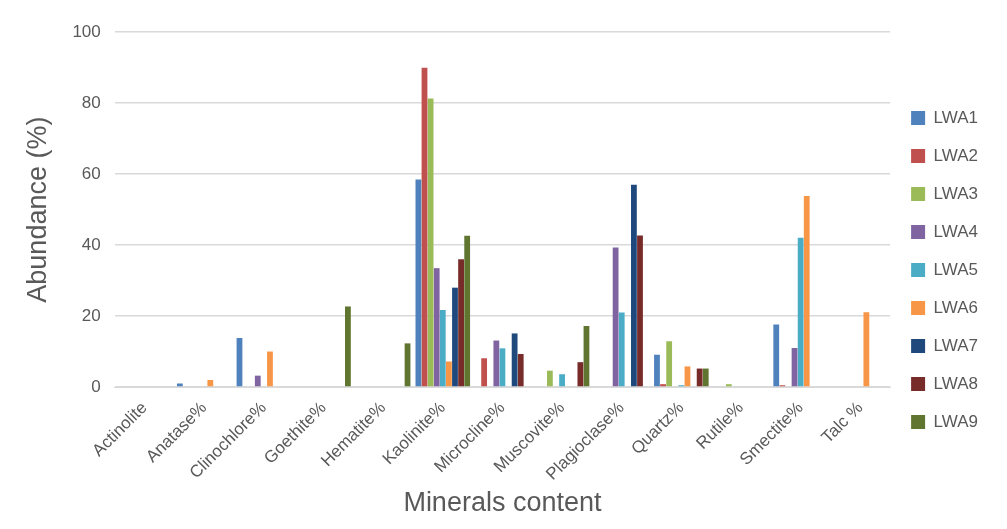  I want to click on legend-label: LWA5, so click(956, 269).